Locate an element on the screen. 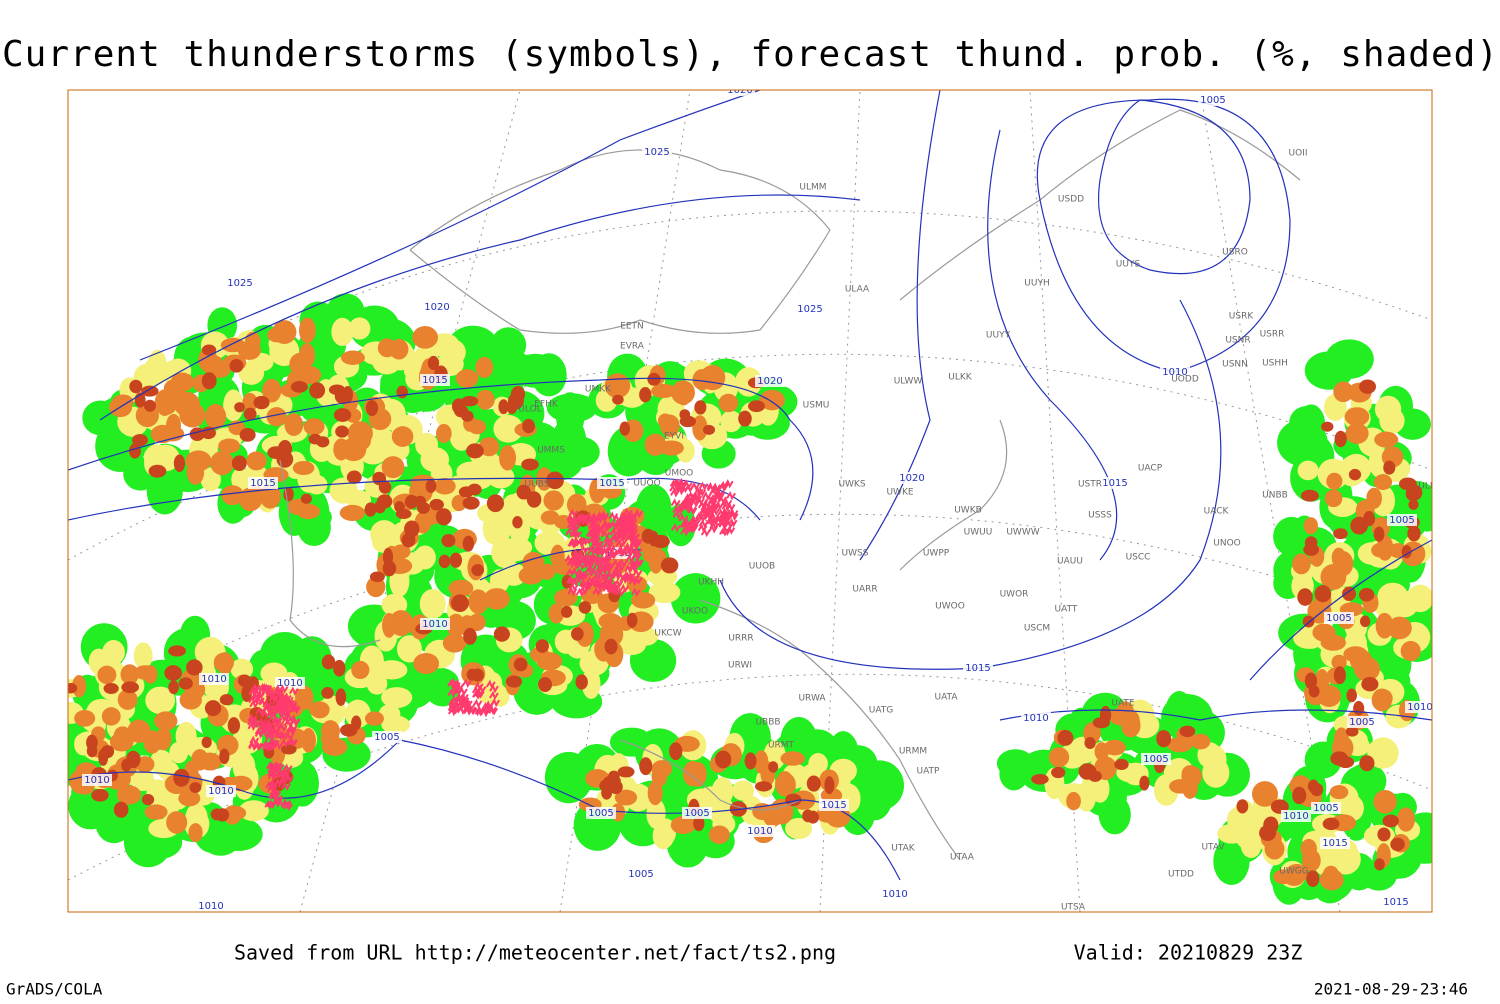 The height and width of the screenshot is (1004, 1500). software-credit: GrADS/COLA is located at coordinates (54, 989).